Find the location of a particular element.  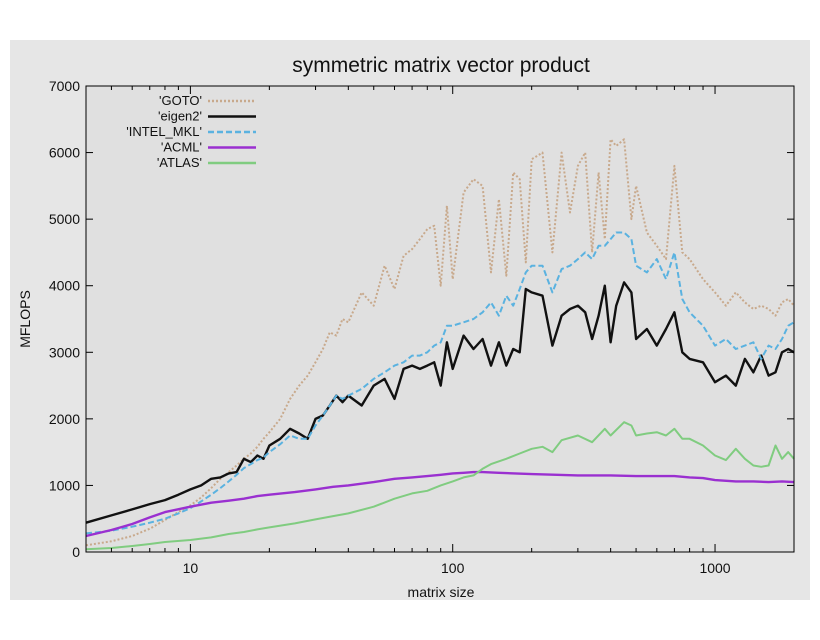

y-tick-label: 1000 is located at coordinates (64, 485).